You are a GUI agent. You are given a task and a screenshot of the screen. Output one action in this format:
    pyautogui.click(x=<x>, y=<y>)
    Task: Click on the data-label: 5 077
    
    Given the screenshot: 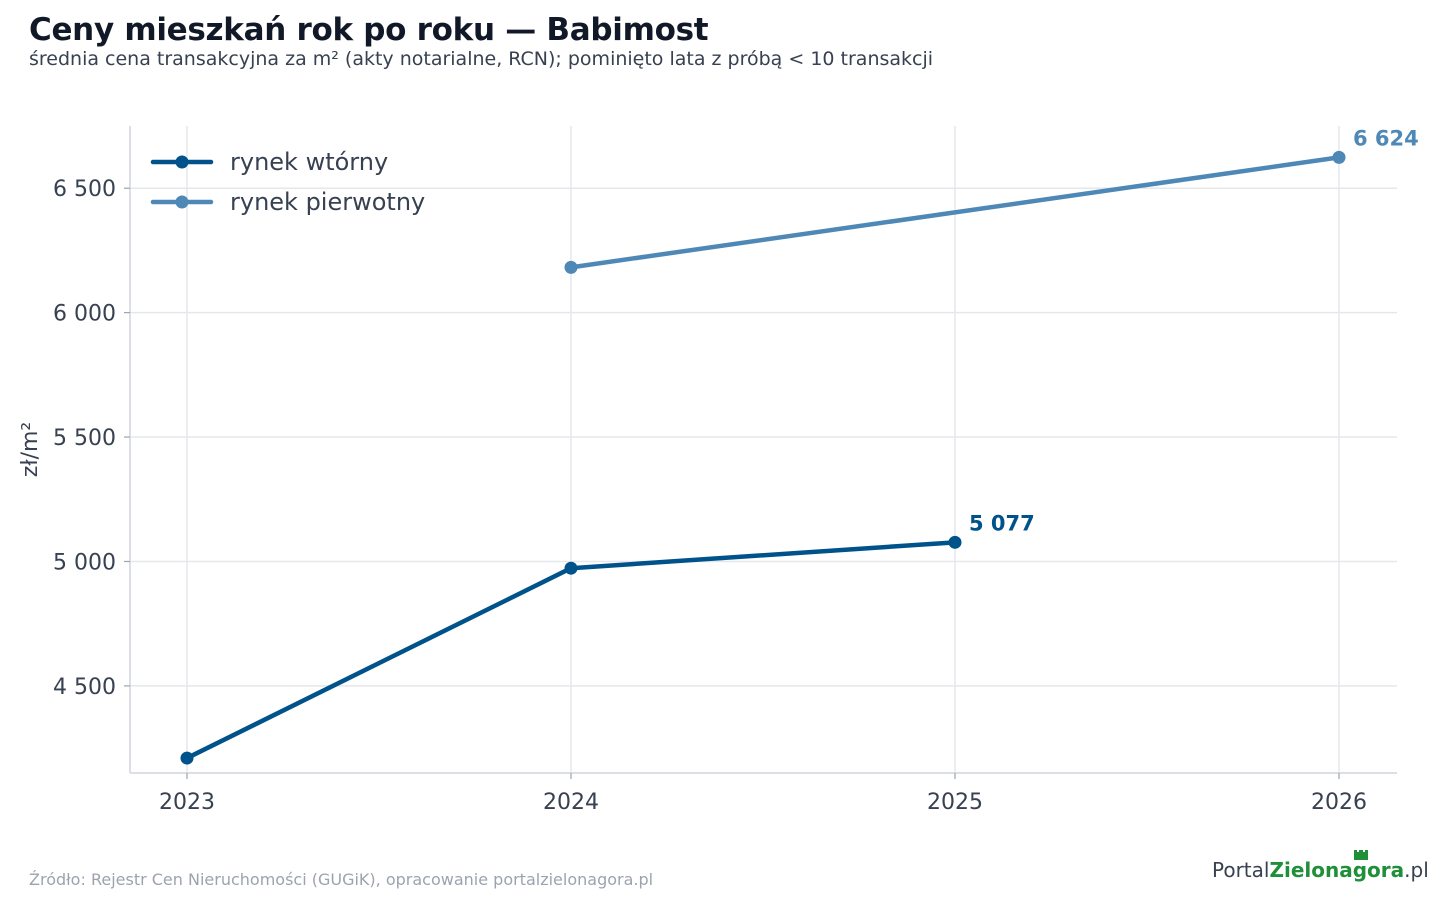 What is the action you would take?
    pyautogui.click(x=1002, y=523)
    